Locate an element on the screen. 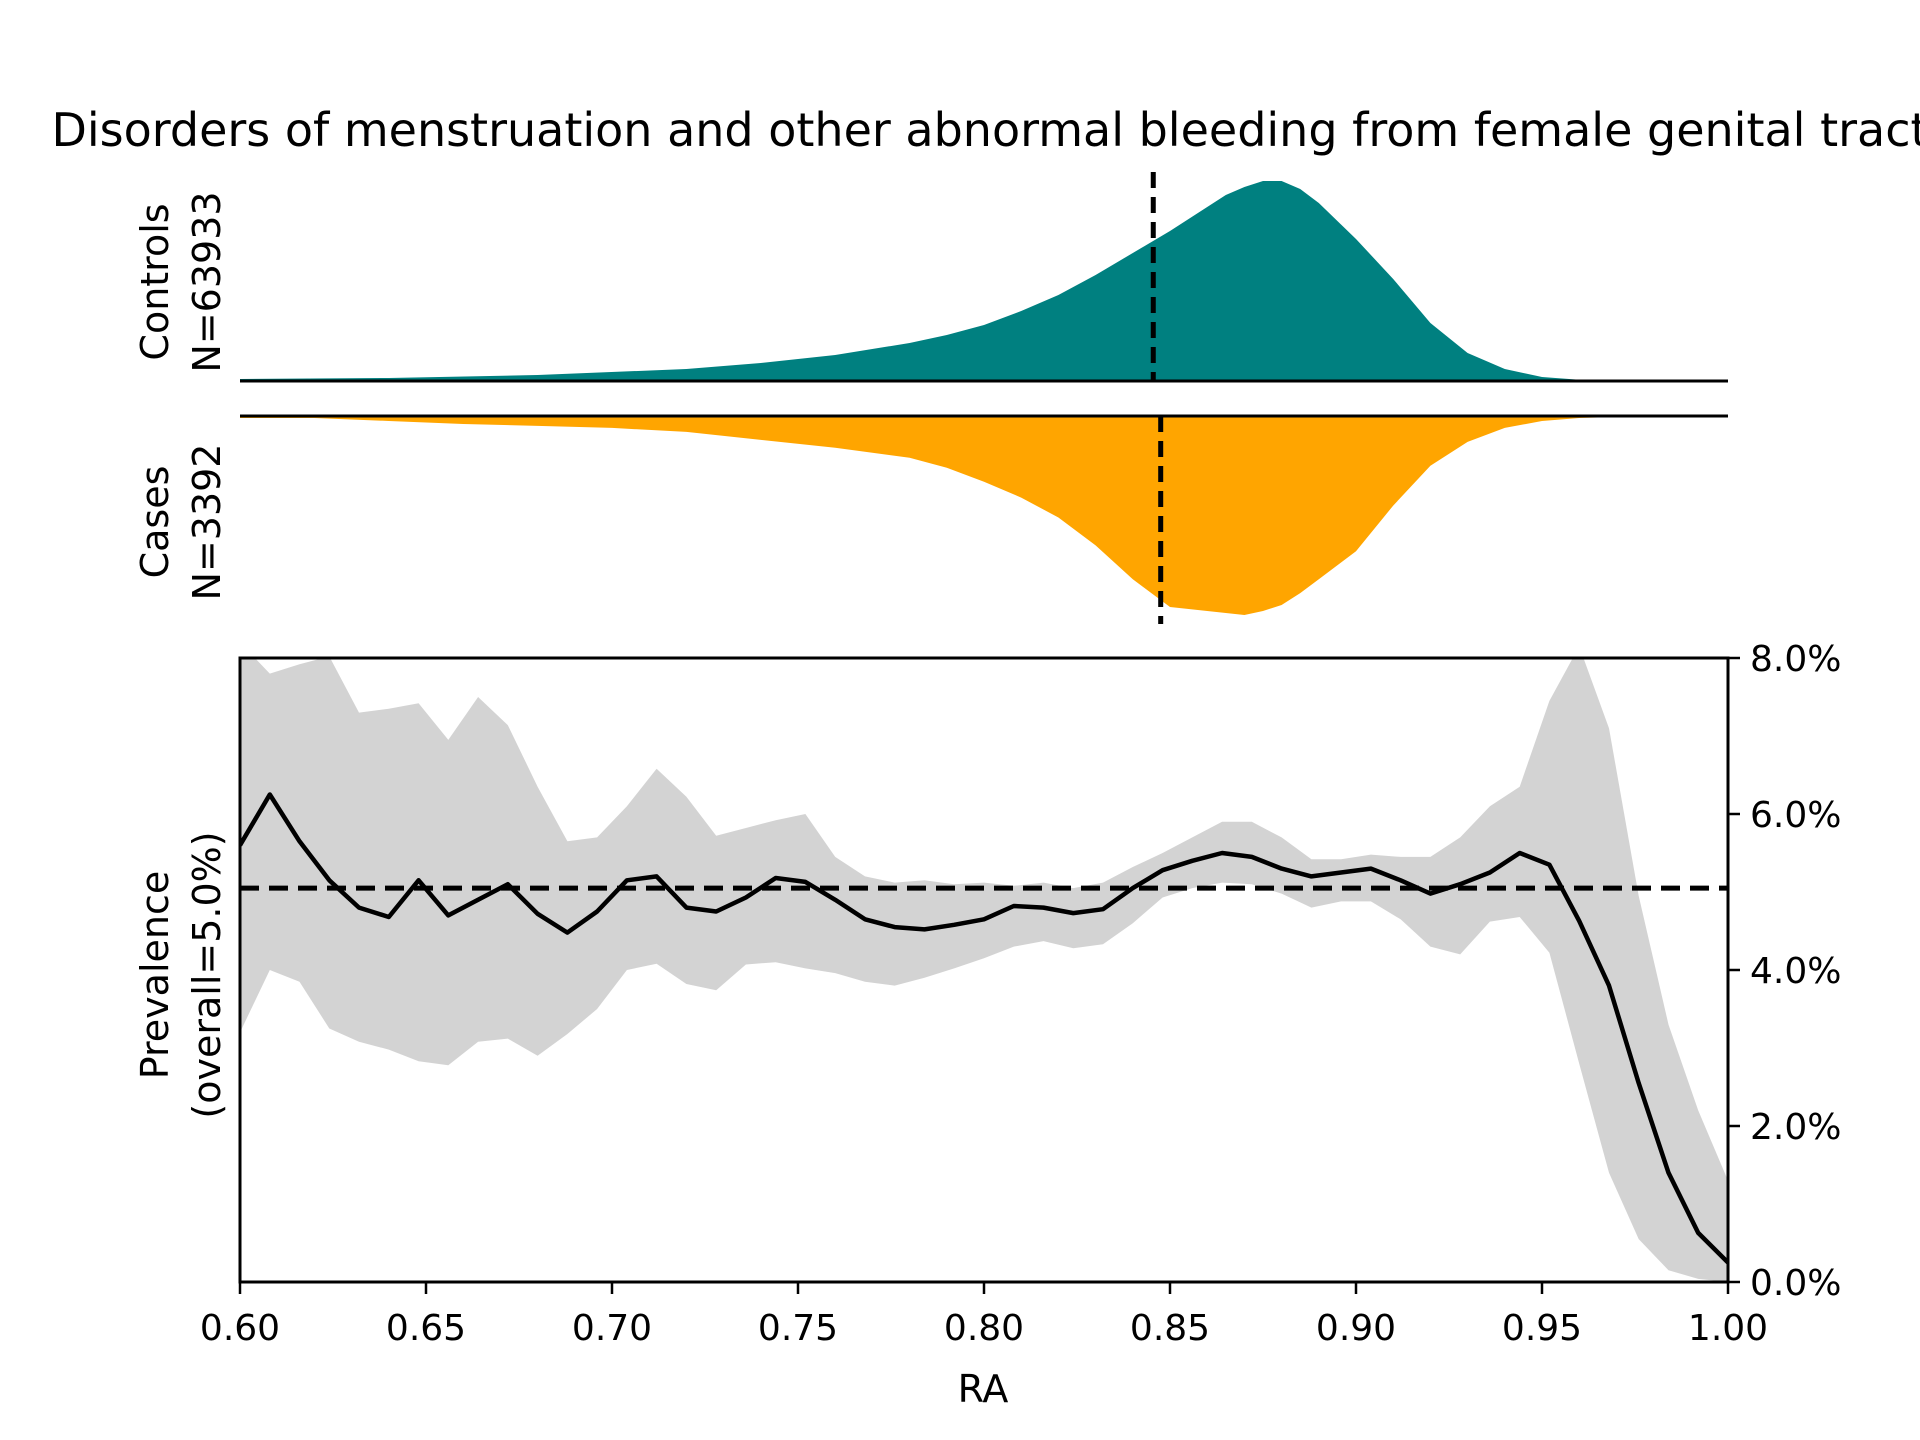 The image size is (1920, 1440). controls-density-area is located at coordinates (984, 281).